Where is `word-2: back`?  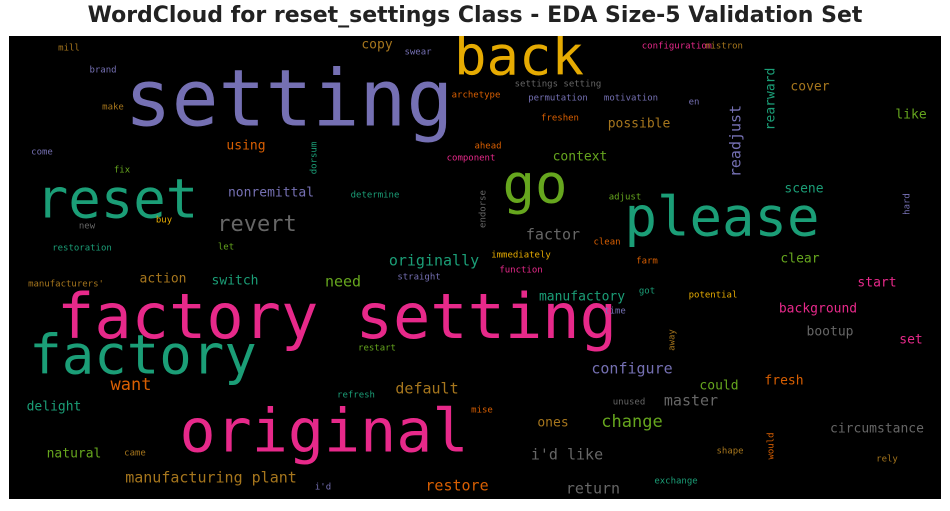 word-2: back is located at coordinates (519, 62).